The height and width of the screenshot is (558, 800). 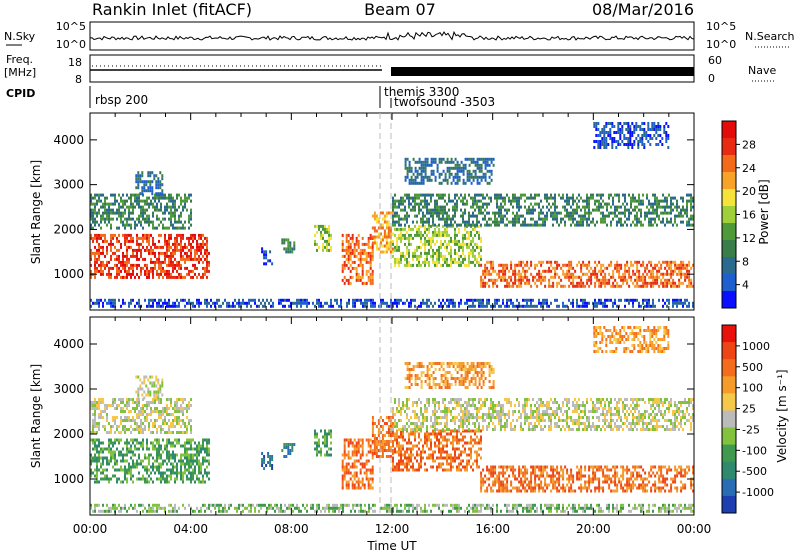 I want to click on date-title: 08/Mar/2016, so click(x=643, y=9).